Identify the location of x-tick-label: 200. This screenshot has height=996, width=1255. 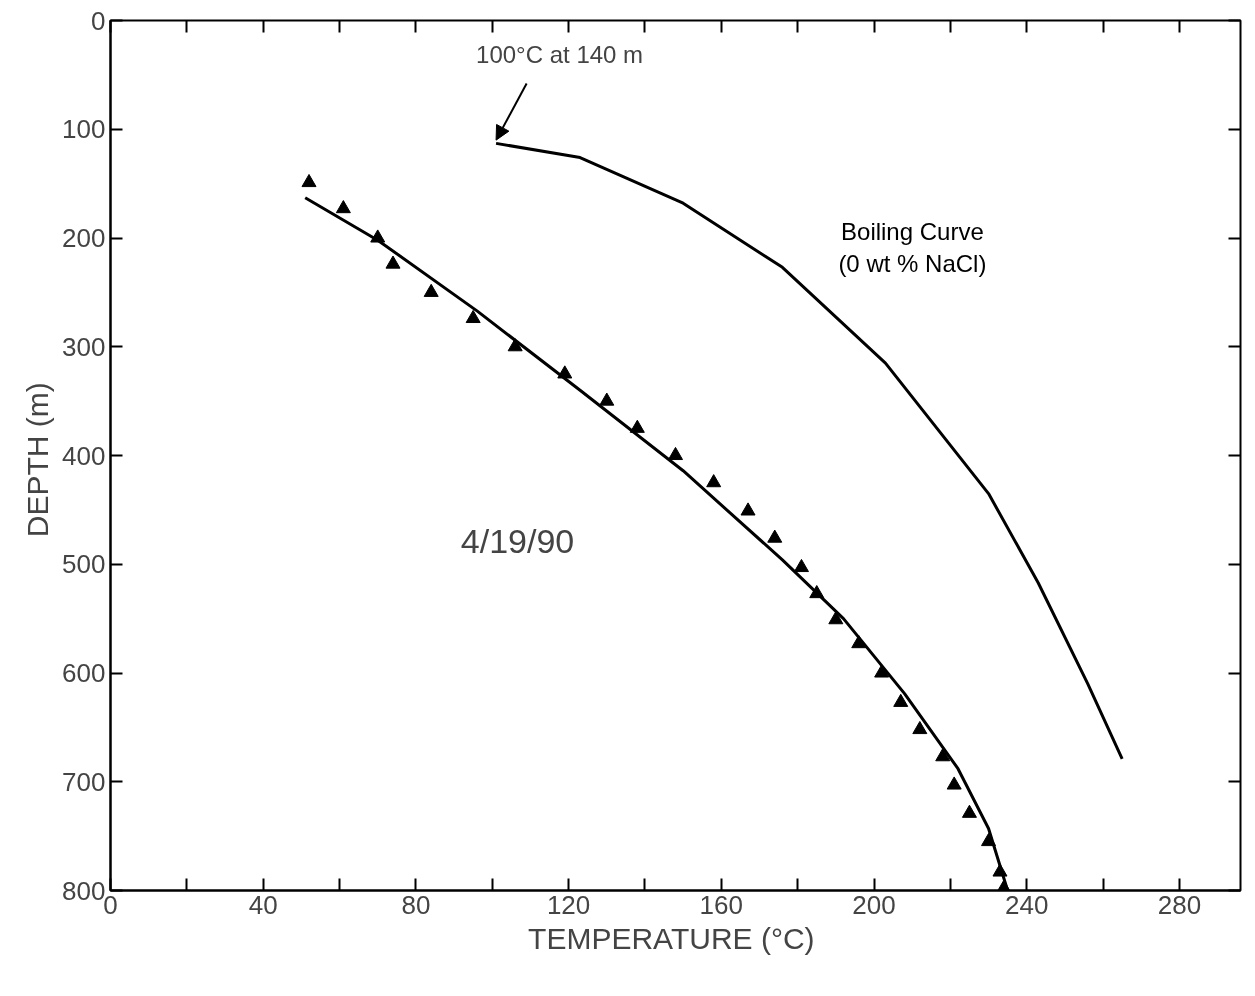
(874, 904).